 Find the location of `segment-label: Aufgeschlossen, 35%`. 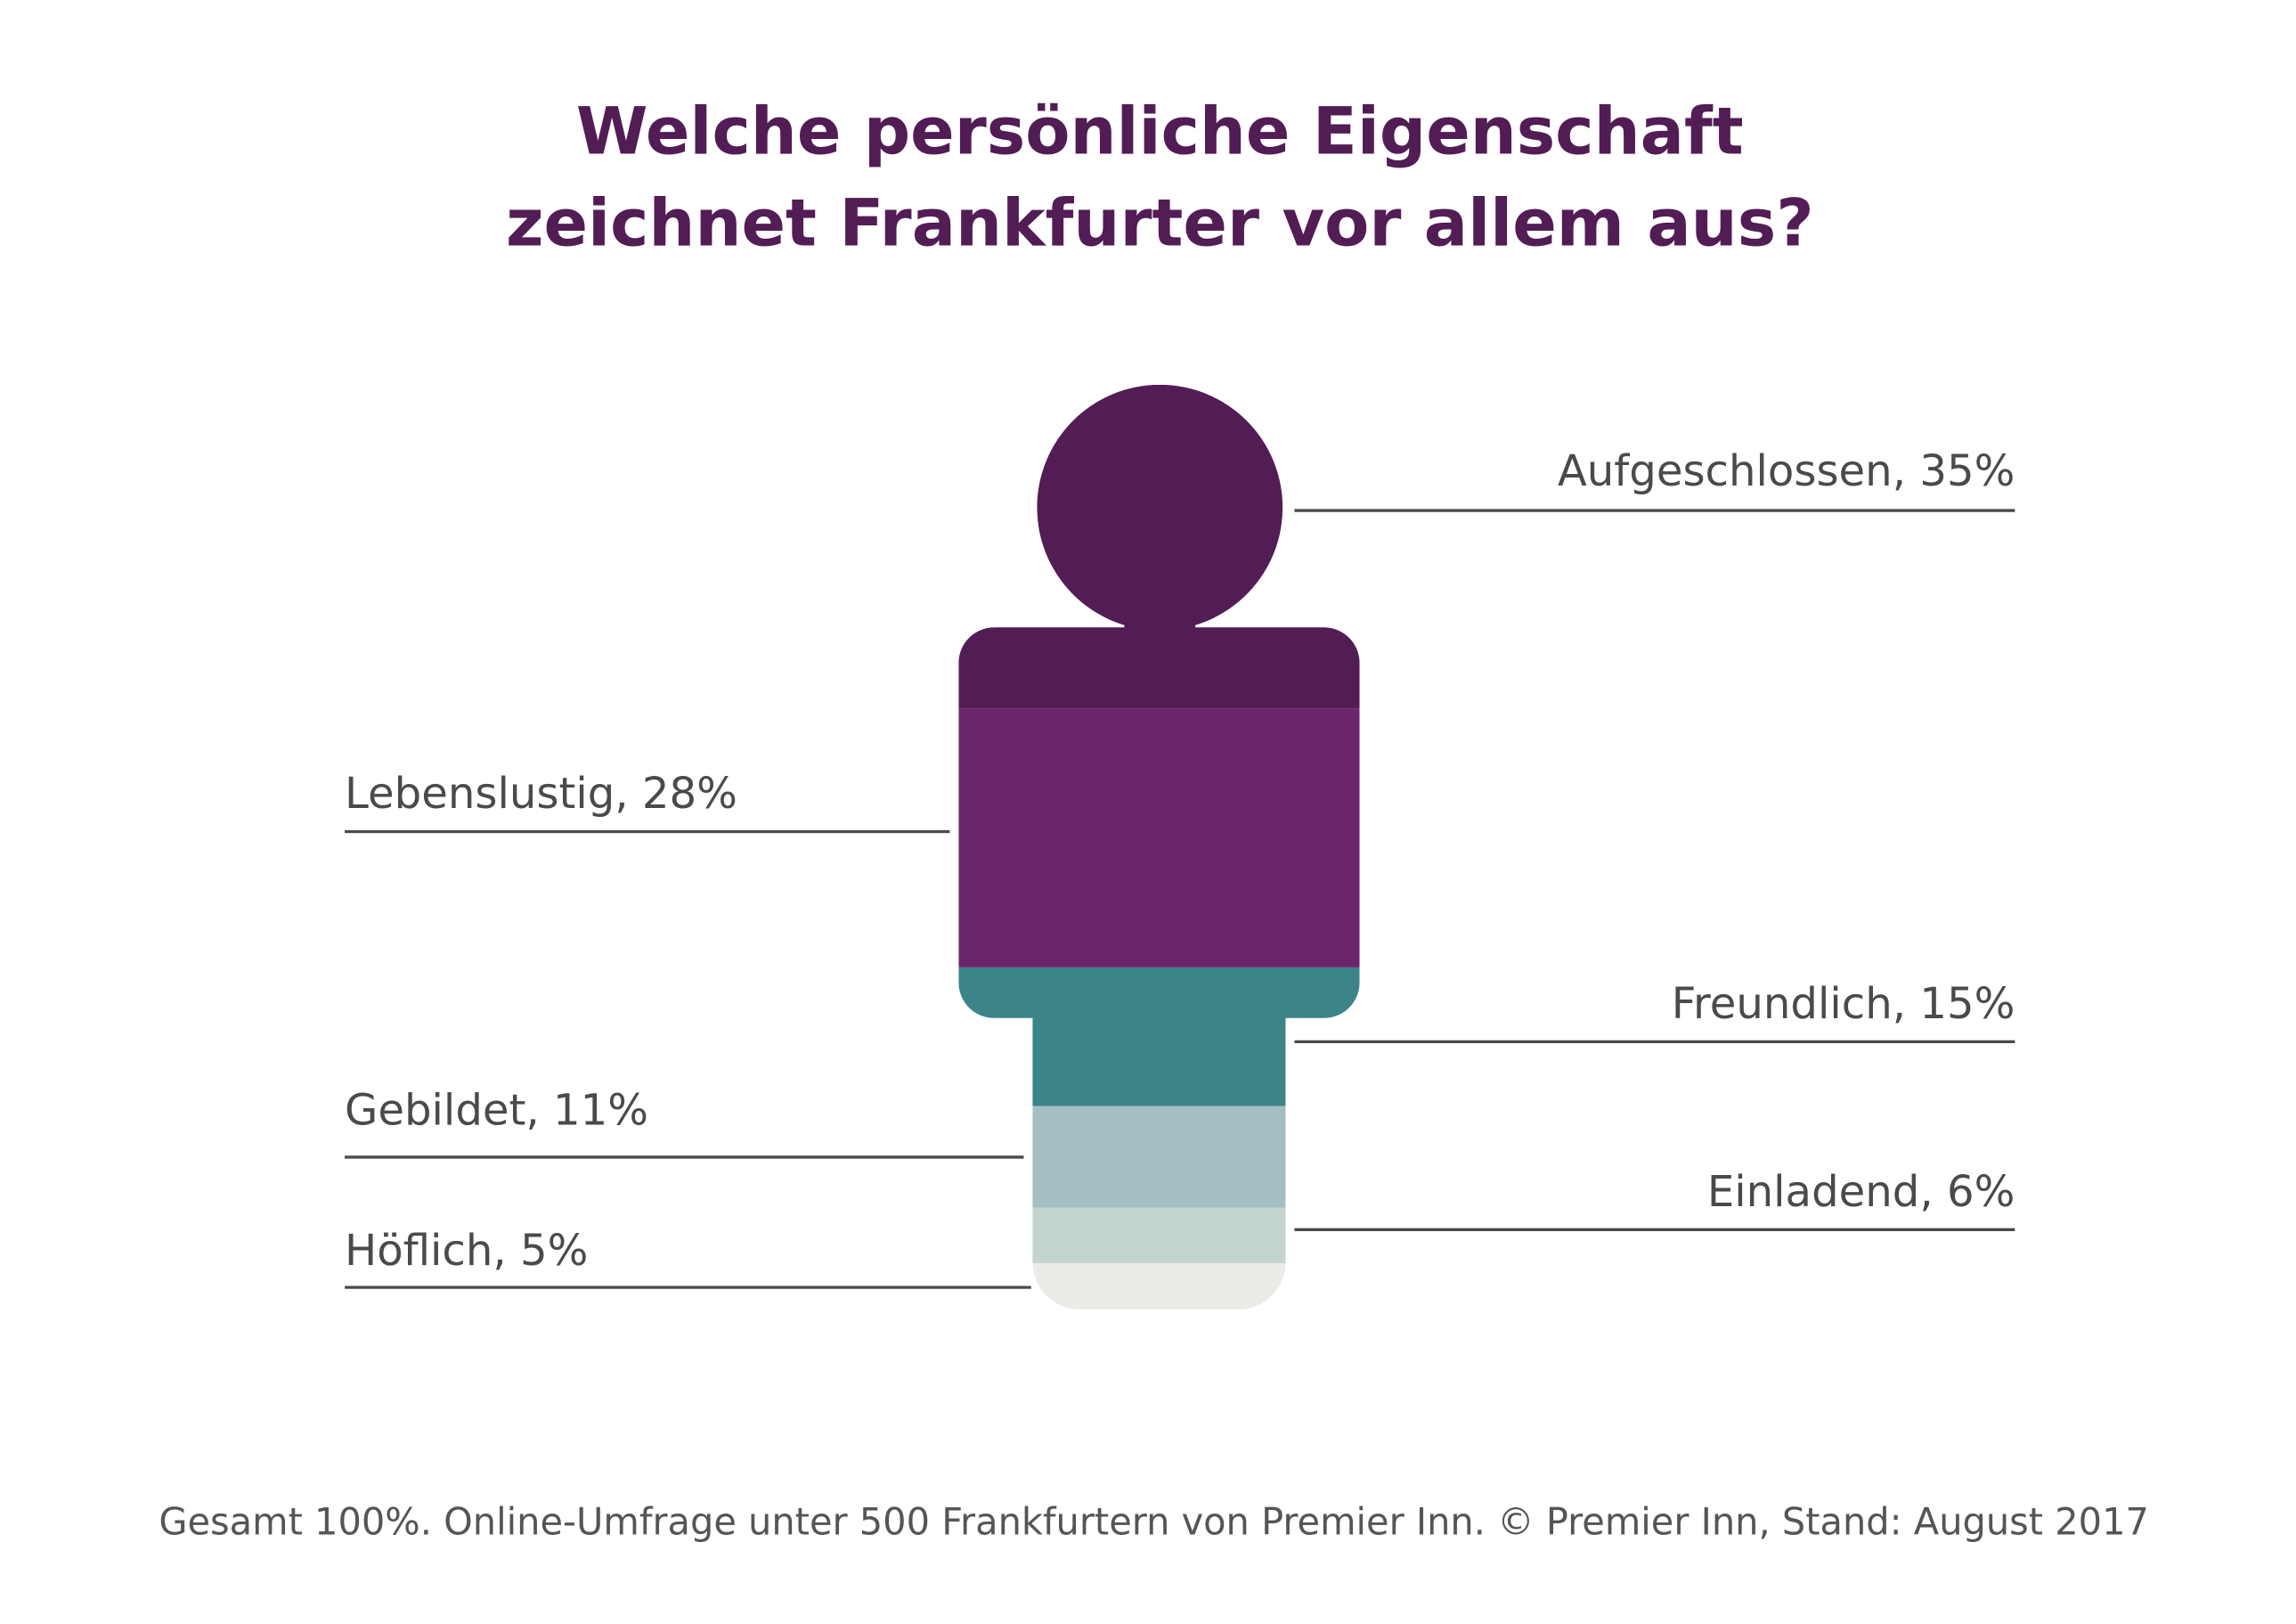

segment-label: Aufgeschlossen, 35% is located at coordinates (1786, 471).